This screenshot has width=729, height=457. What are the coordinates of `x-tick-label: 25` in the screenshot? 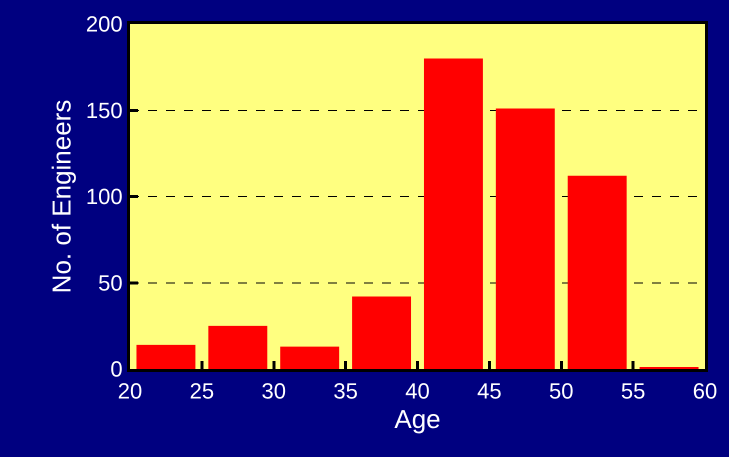 It's located at (202, 391).